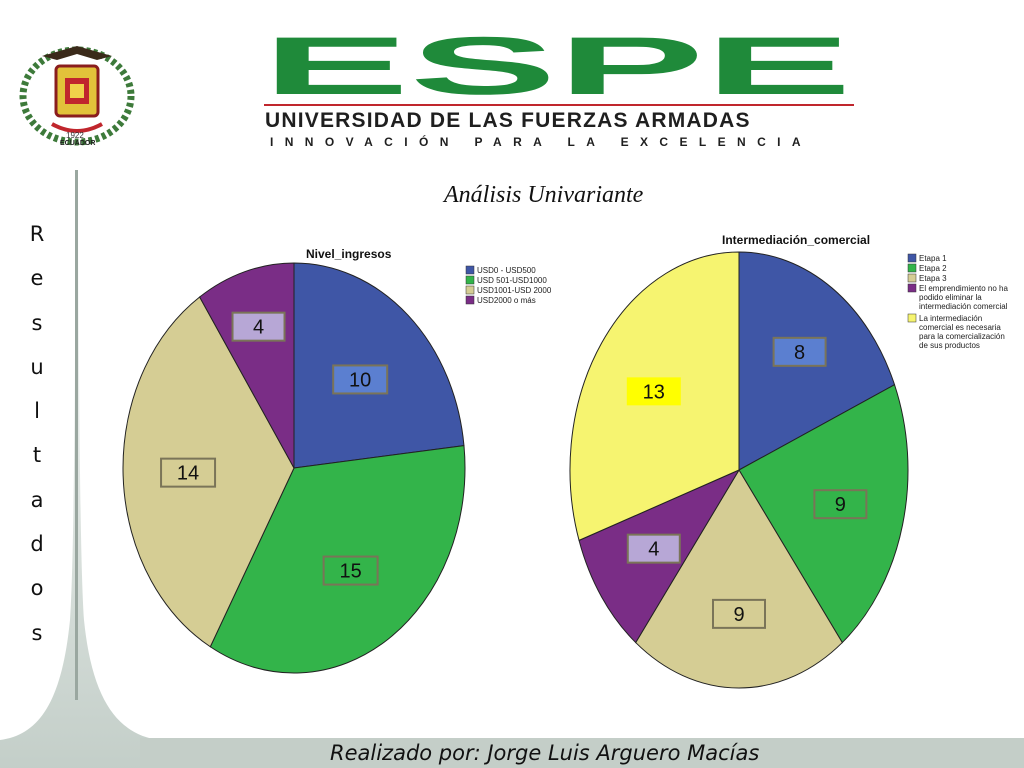 The image size is (1024, 768). I want to click on data-label: 15, so click(350, 572).